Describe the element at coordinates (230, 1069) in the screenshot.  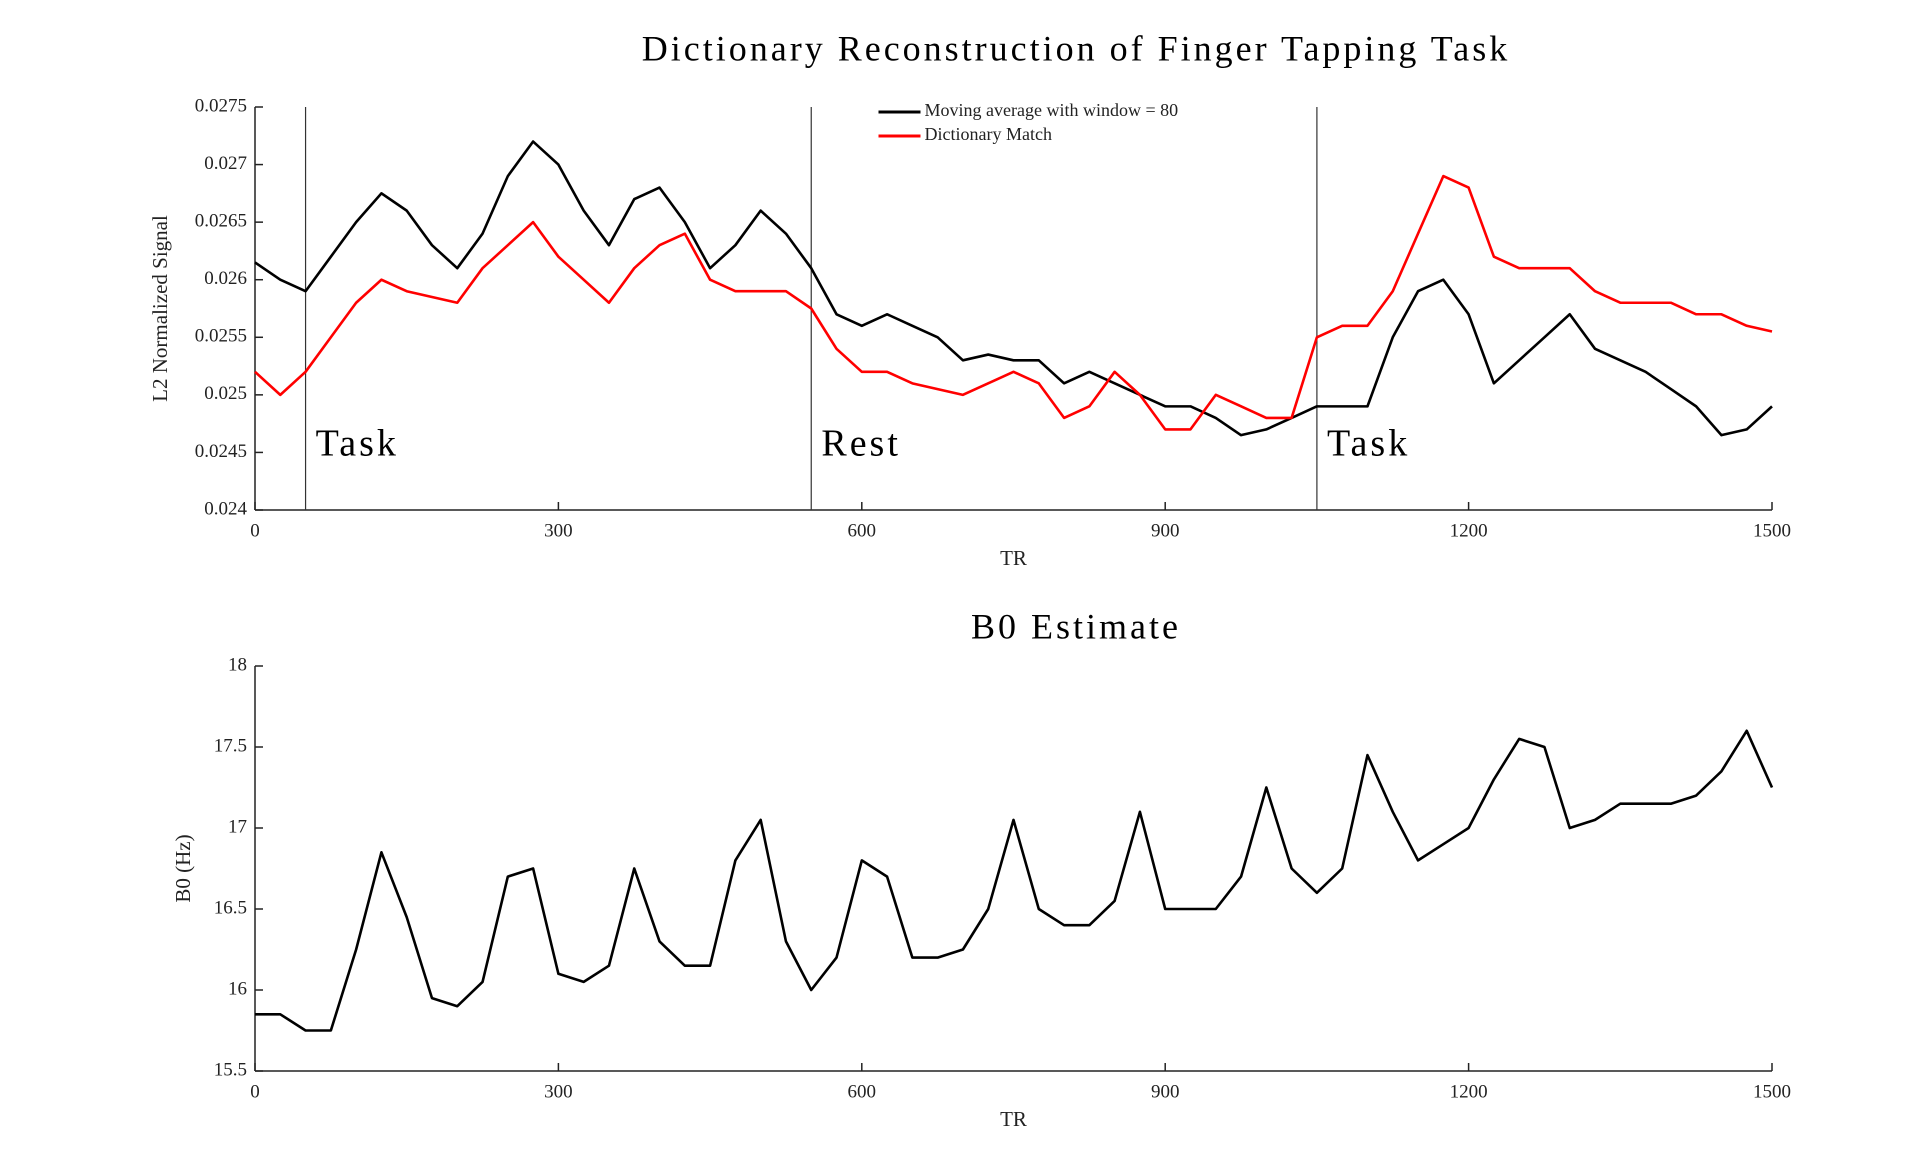
I see `y-tick-label: 15.5` at that location.